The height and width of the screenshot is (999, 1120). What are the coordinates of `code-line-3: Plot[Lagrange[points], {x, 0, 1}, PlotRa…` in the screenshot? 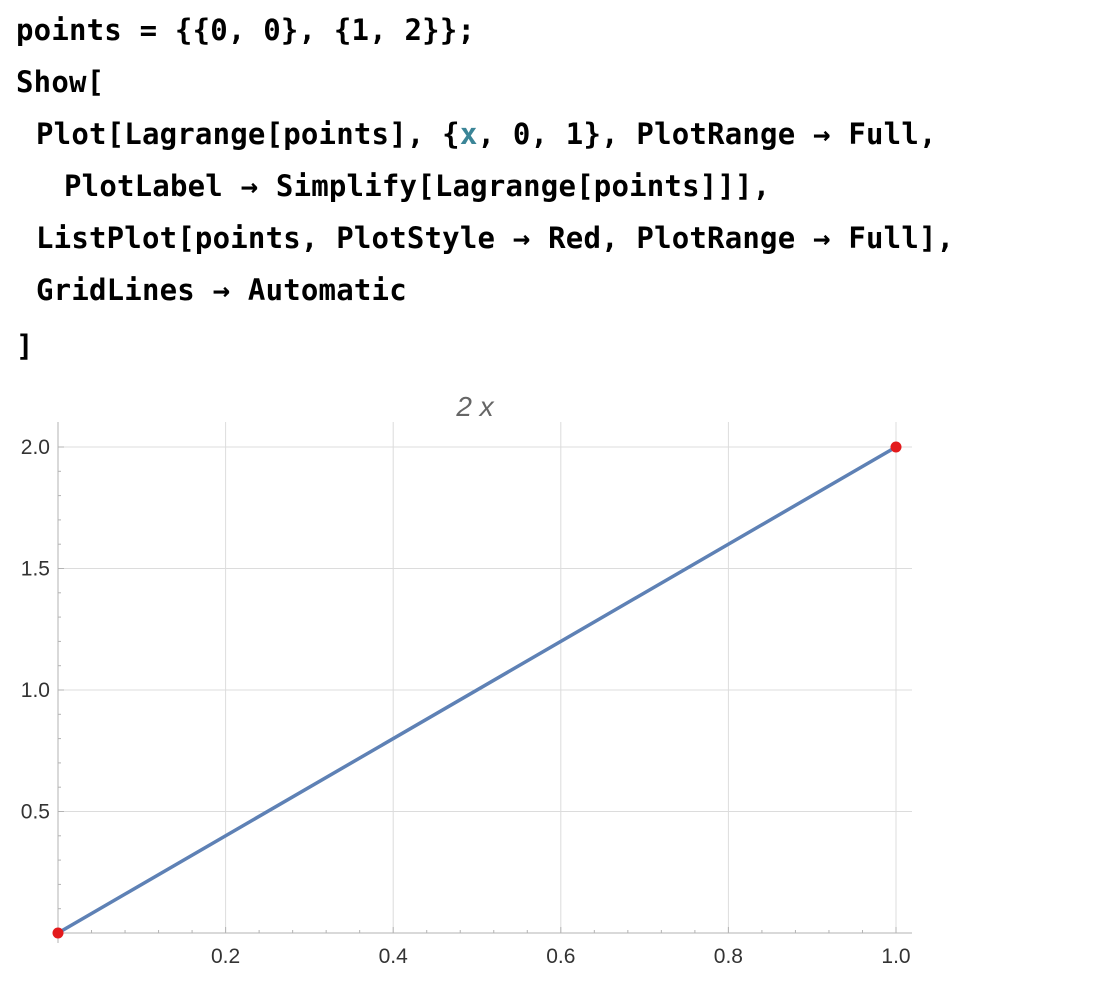 It's located at (485, 134).